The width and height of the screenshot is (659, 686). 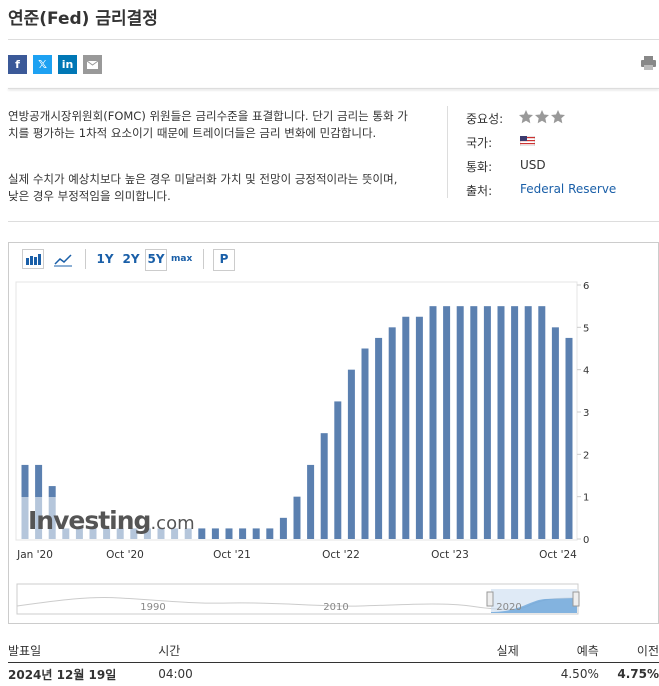 I want to click on column-header: 시간, so click(x=169, y=651).